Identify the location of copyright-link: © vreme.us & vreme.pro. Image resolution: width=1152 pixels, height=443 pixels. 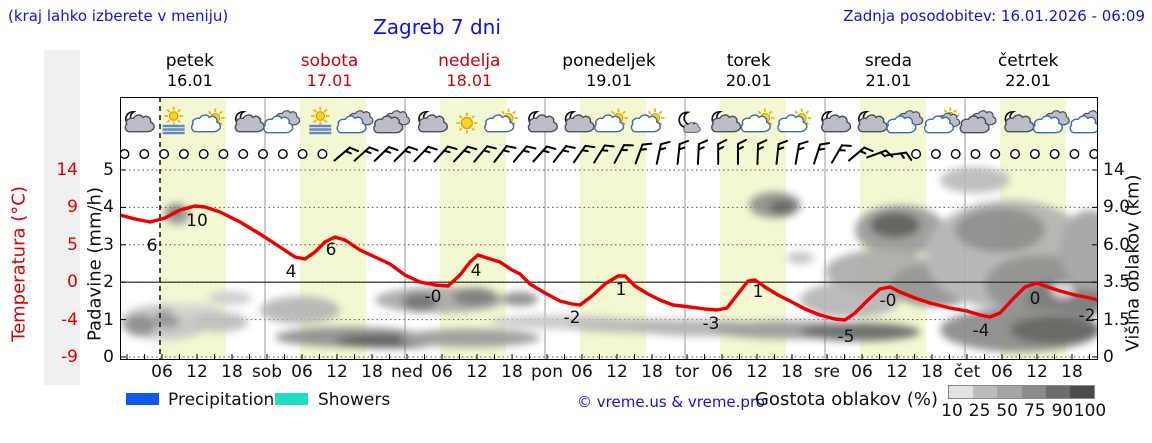
(671, 402).